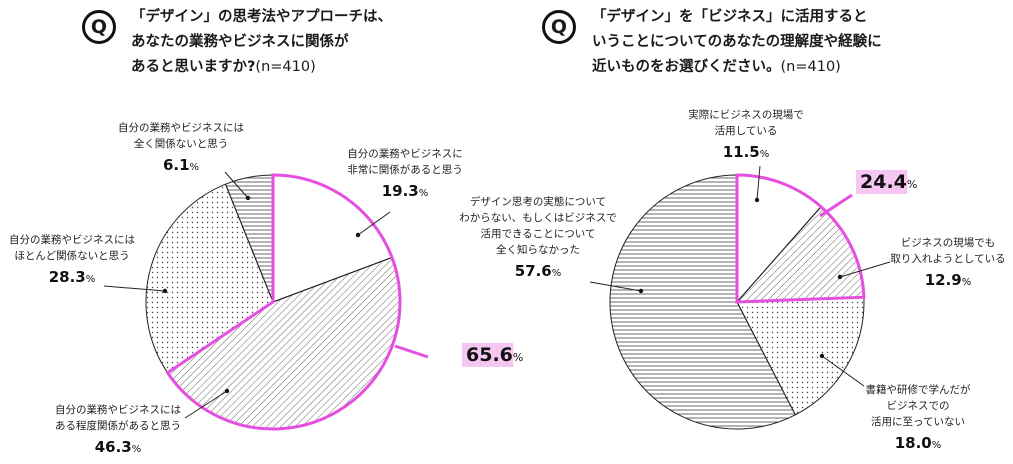 Image resolution: width=1013 pixels, height=464 pixels. What do you see at coordinates (538, 271) in the screenshot?
I see `slice-4-value: 57.6%` at bounding box center [538, 271].